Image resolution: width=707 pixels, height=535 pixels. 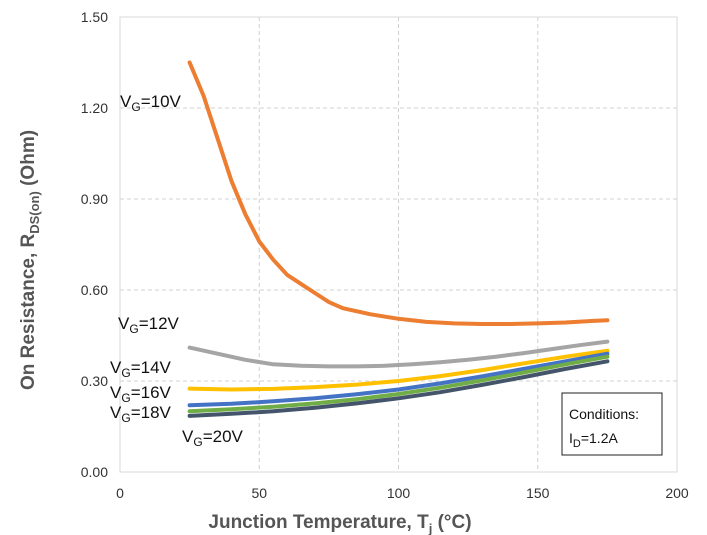 I want to click on x-tick-label: 150, so click(x=538, y=493).